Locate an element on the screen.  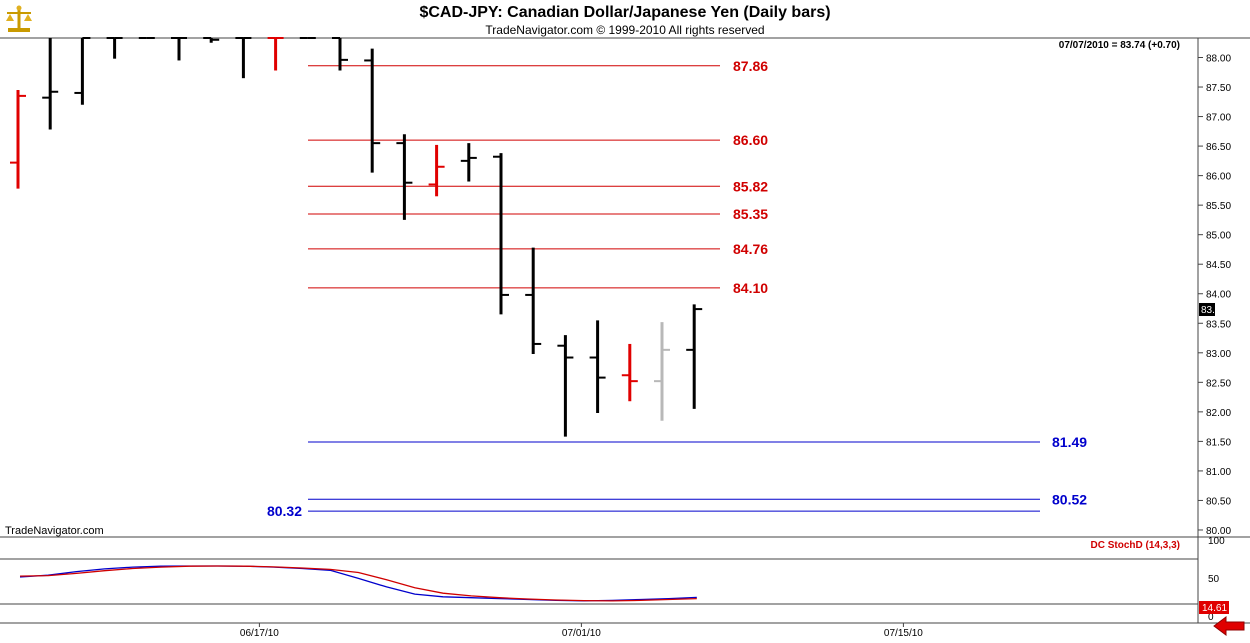
stochastic-series-line is located at coordinates (358, 583).